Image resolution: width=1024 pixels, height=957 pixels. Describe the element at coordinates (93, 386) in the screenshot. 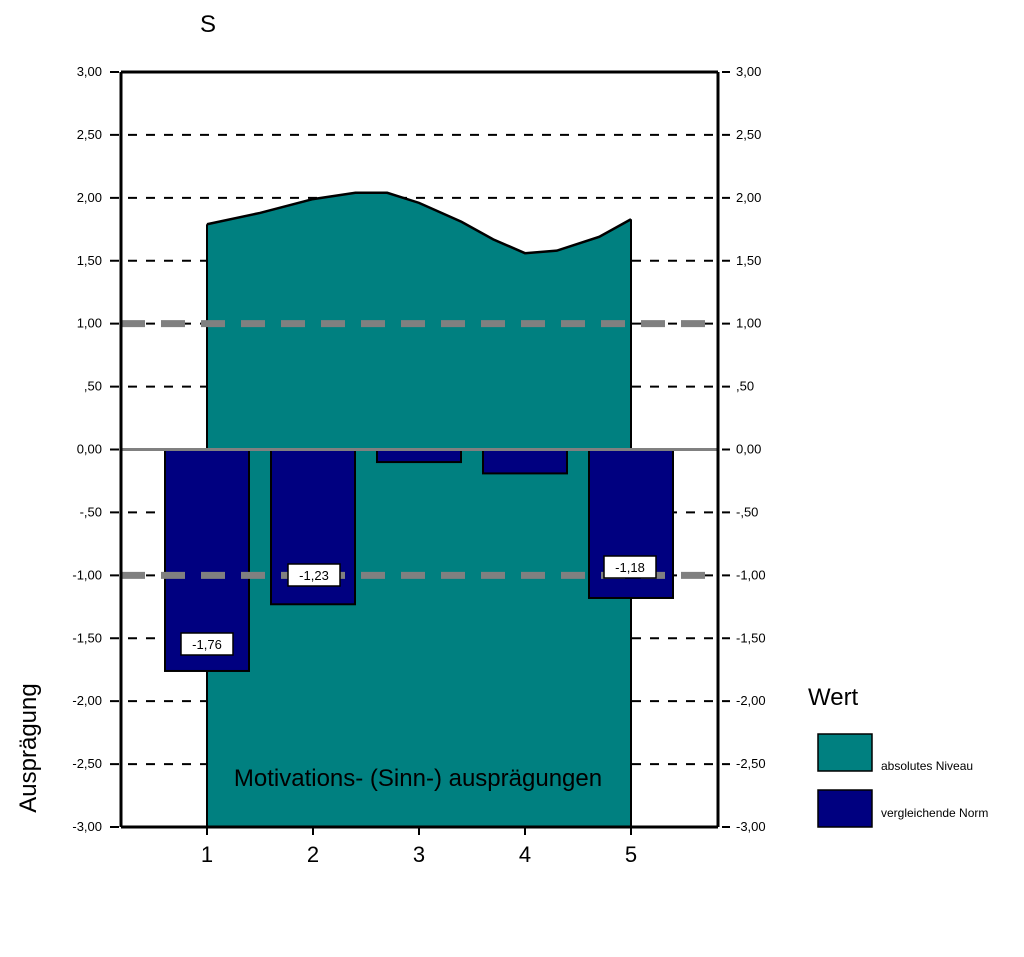

I see `y-tick-label-left: ,50` at that location.